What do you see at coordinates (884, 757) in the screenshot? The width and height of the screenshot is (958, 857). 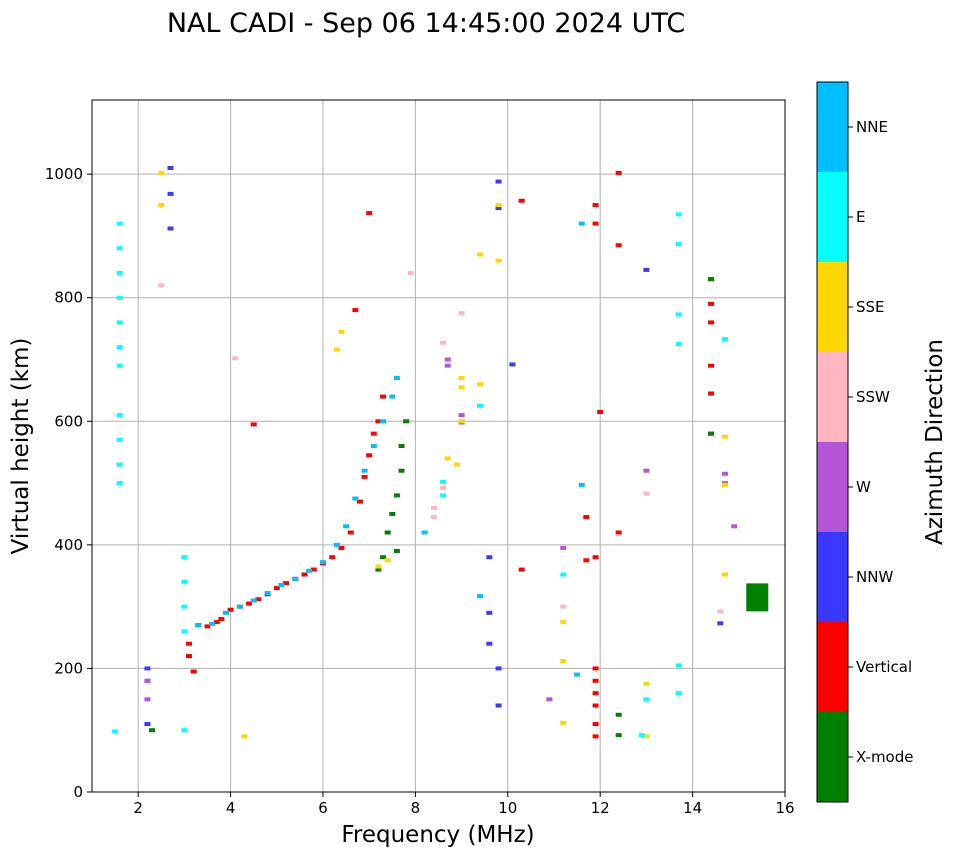 I see `colorbar-tick-label: X-mode` at bounding box center [884, 757].